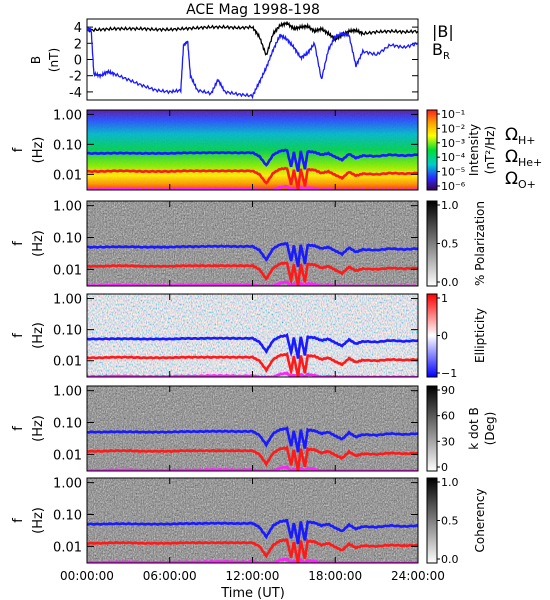 This screenshot has height=600, width=550. What do you see at coordinates (474, 150) in the screenshot?
I see `colorbar-label: Intensity` at bounding box center [474, 150].